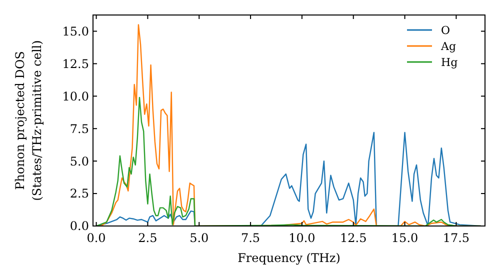 The image size is (500, 280). What do you see at coordinates (250, 238) in the screenshot?
I see `x-tick-label: 7.5` at bounding box center [250, 238].